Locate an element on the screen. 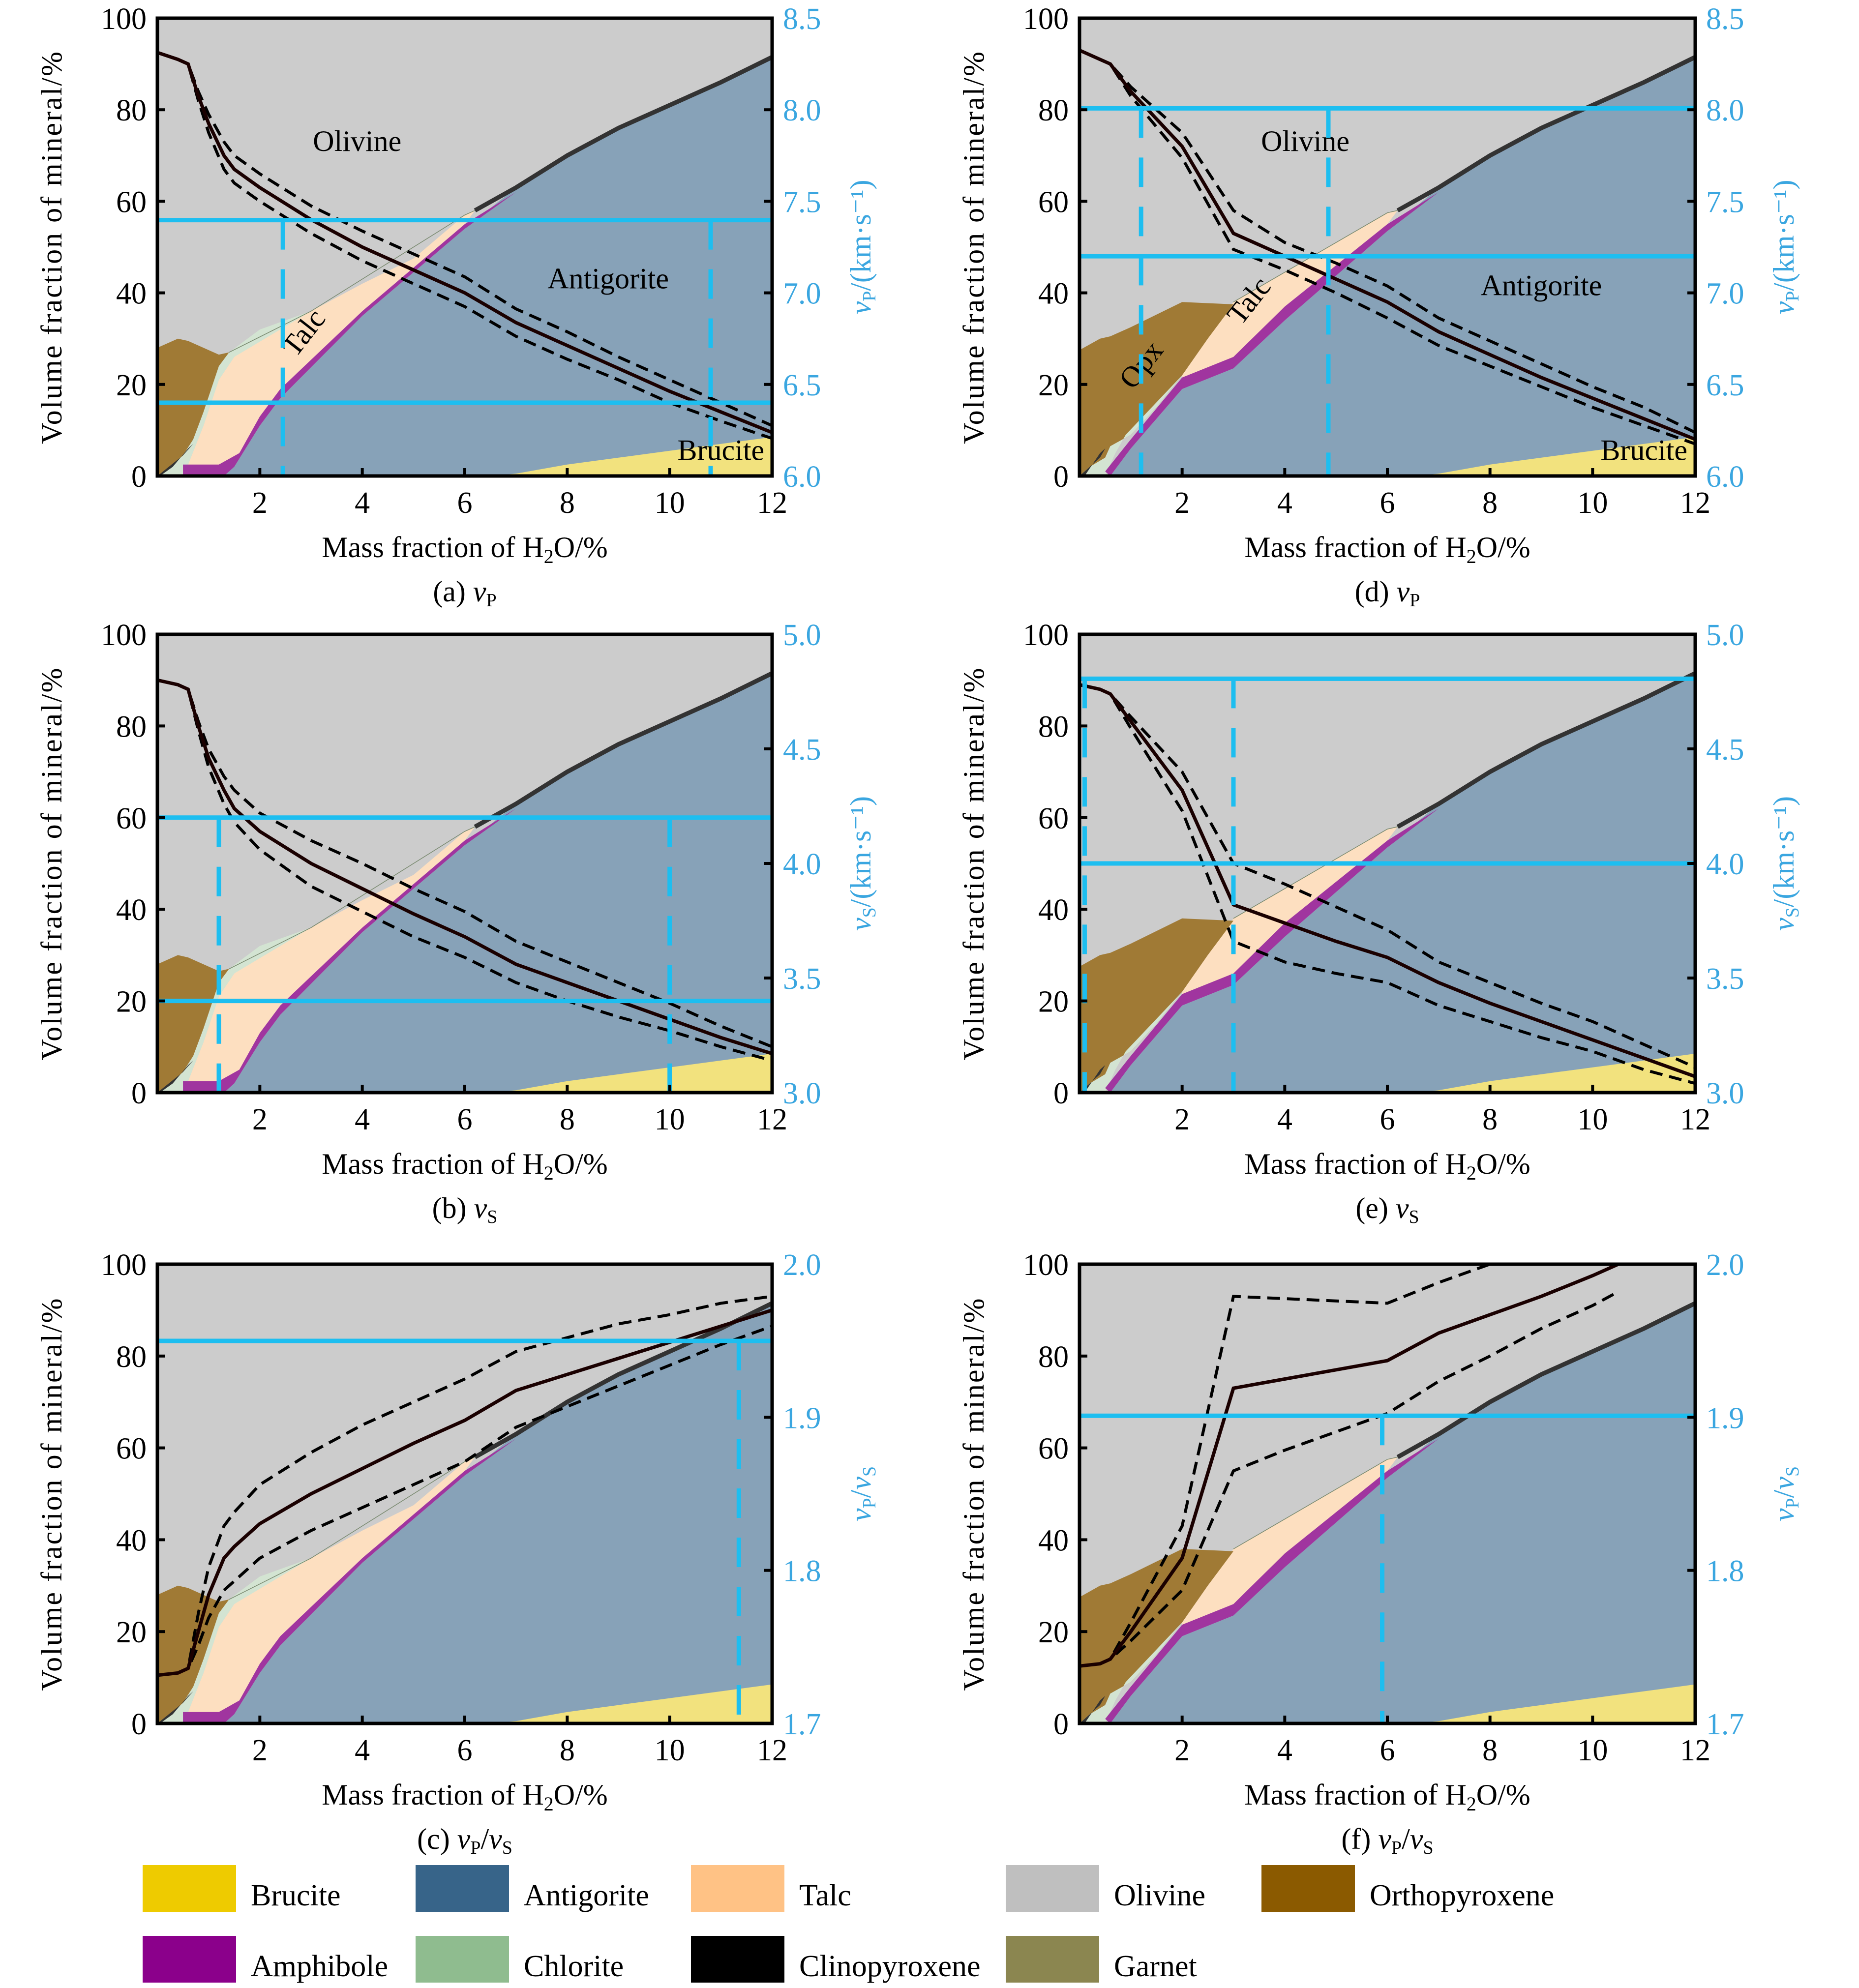 This screenshot has width=1859, height=1988. legend-item-brucite: Brucite is located at coordinates (242, 1889).